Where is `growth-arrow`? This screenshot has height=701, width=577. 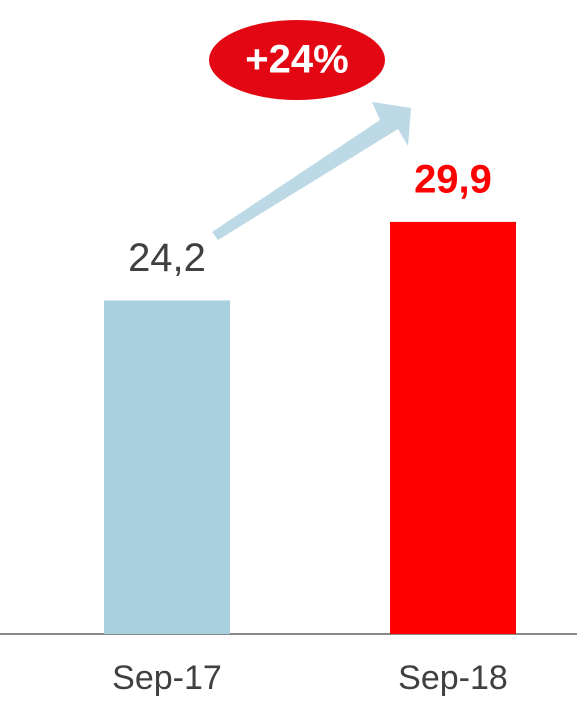 growth-arrow is located at coordinates (311, 171).